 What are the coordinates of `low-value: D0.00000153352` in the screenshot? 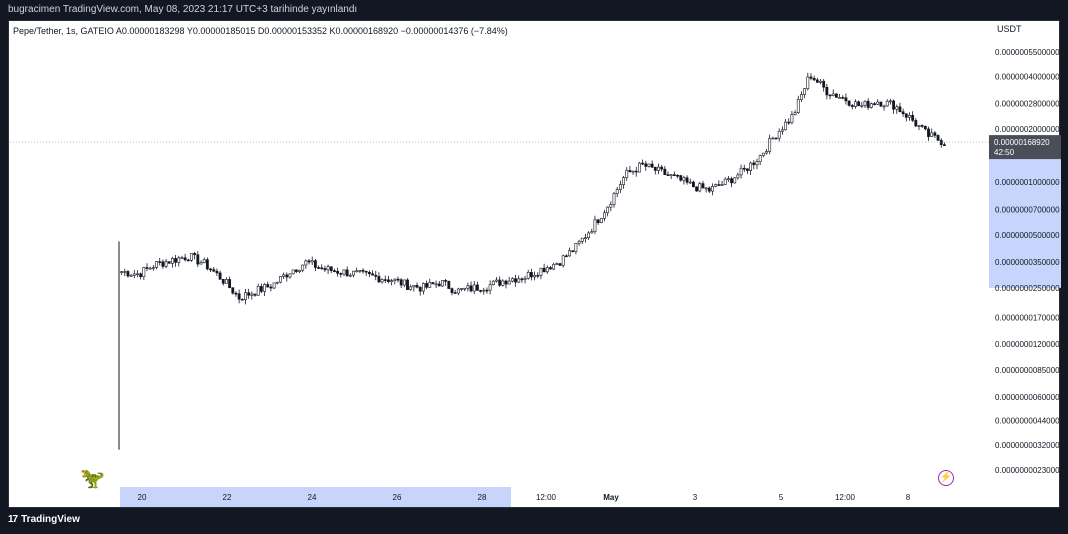 It's located at (292, 31).